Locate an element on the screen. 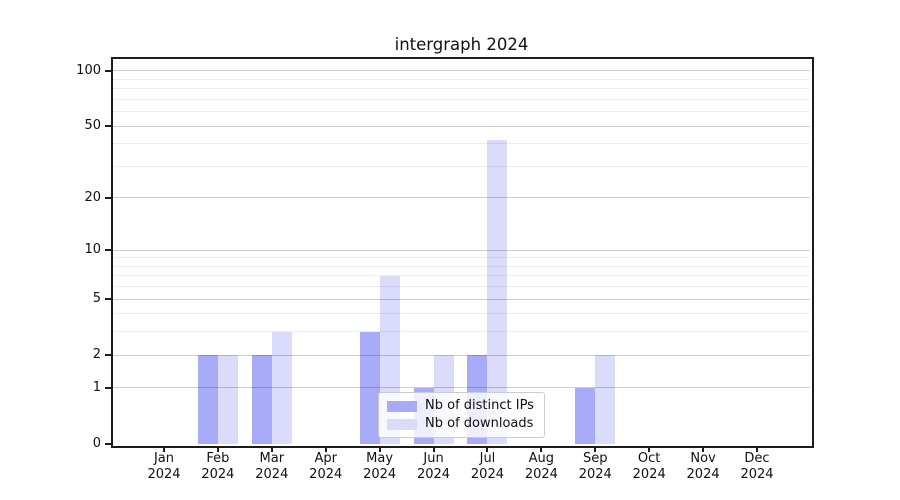  x-axis-tick-label-jan-2024: Jan 2024 is located at coordinates (164, 467).